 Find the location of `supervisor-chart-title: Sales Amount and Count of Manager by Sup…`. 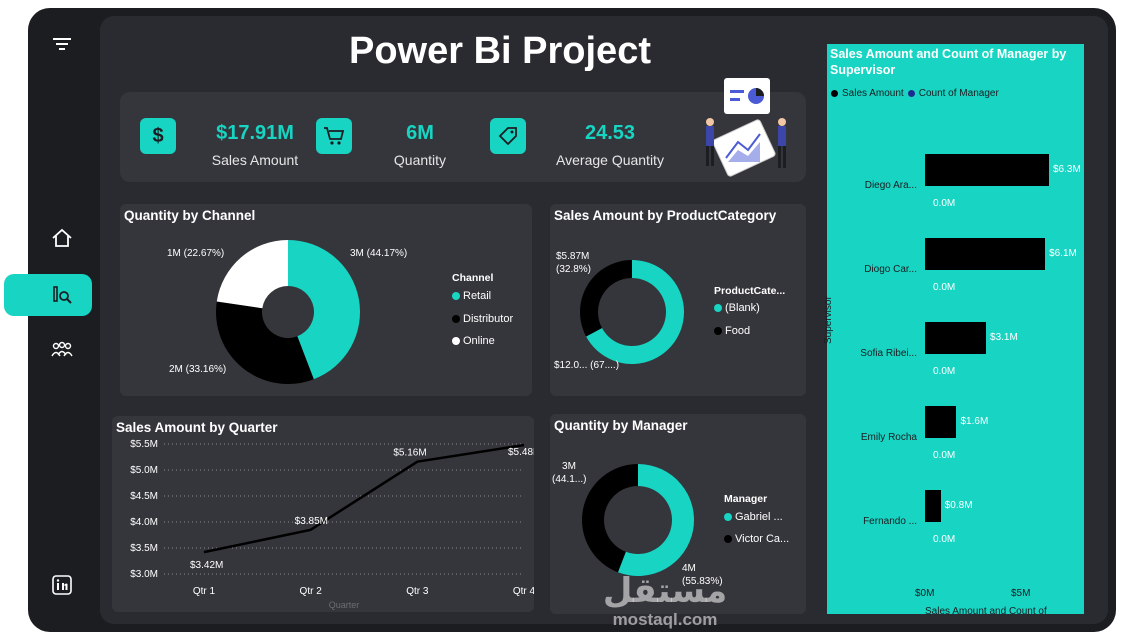

supervisor-chart-title: Sales Amount and Count of Manager by Sup… is located at coordinates (948, 62).